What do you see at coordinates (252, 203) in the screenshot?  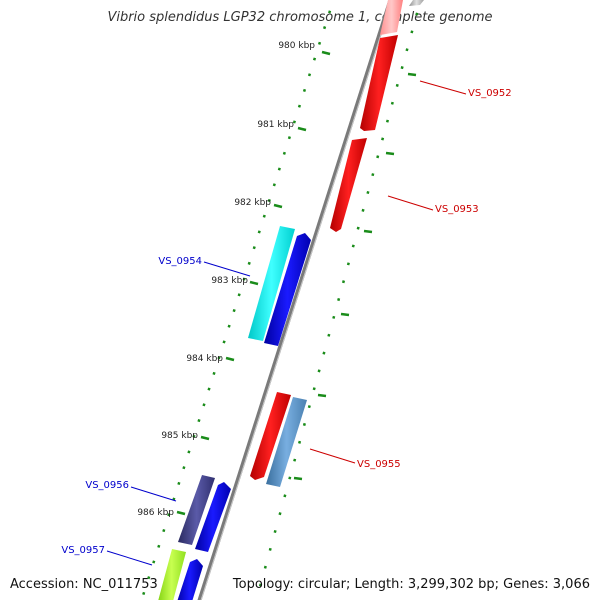 I see `scale-label: 982 kbp` at bounding box center [252, 203].